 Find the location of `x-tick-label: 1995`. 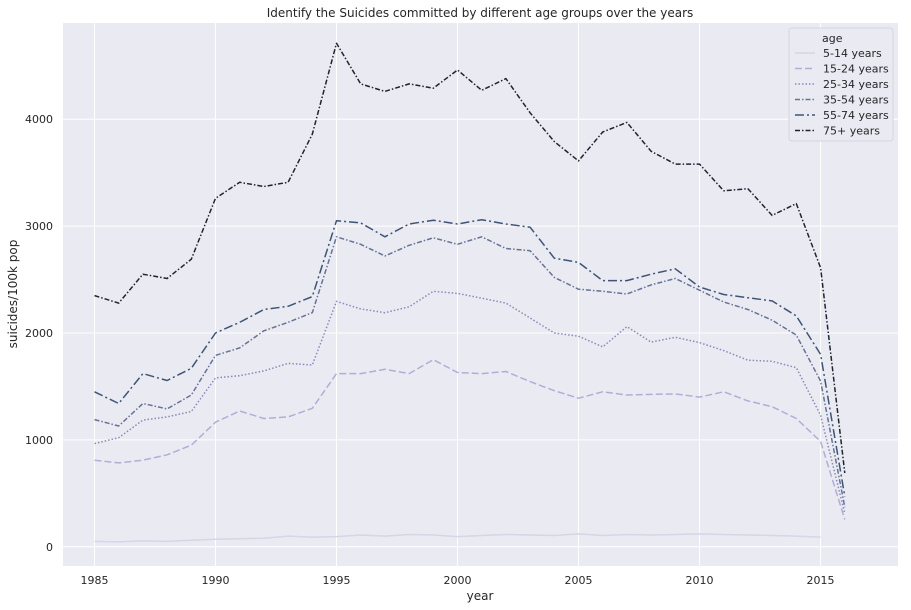

x-tick-label: 1995 is located at coordinates (336, 580).